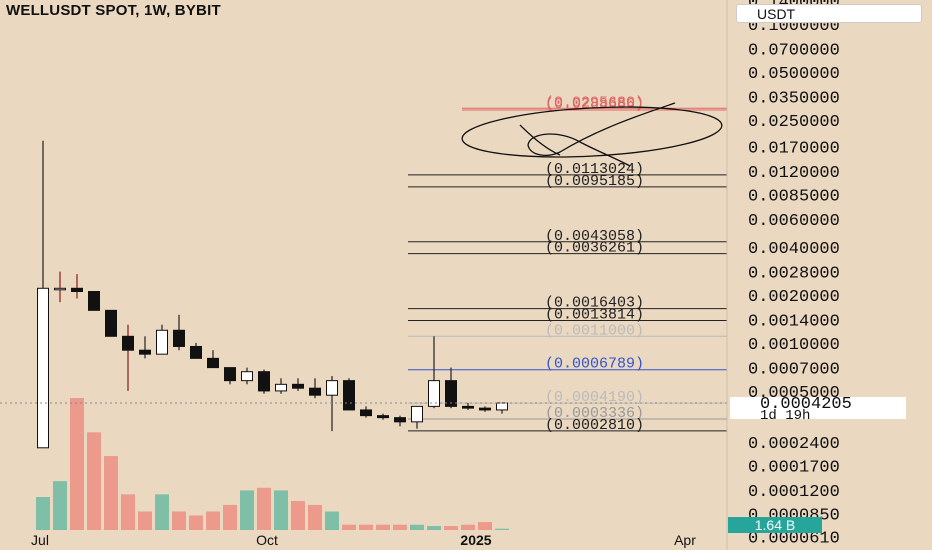 Image resolution: width=932 pixels, height=550 pixels. I want to click on time-axis: Jul Oct 2025 Apr, so click(363, 540).